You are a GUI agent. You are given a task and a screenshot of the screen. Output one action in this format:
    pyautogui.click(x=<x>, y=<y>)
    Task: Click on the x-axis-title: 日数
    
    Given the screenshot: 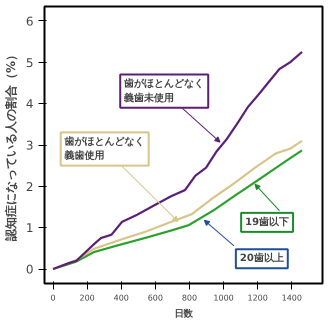 What is the action you would take?
    pyautogui.click(x=184, y=314)
    